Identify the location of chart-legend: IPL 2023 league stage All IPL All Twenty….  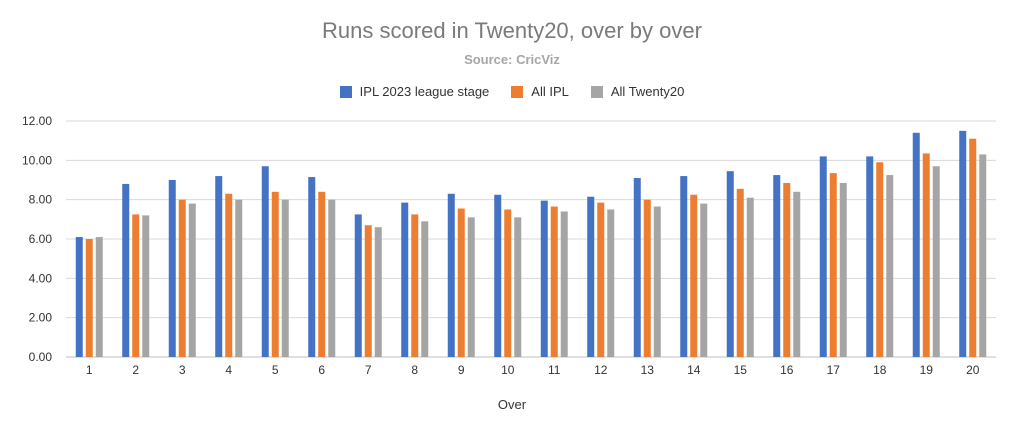
(512, 91).